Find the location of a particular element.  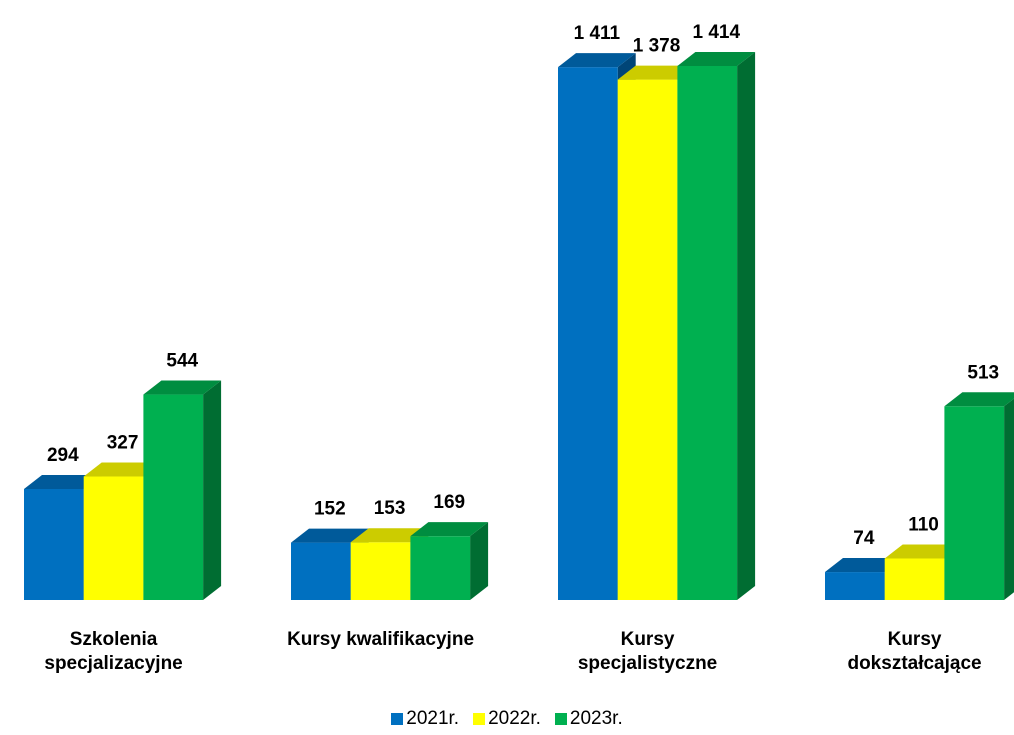

legend-item: 2023r. is located at coordinates (588, 719).